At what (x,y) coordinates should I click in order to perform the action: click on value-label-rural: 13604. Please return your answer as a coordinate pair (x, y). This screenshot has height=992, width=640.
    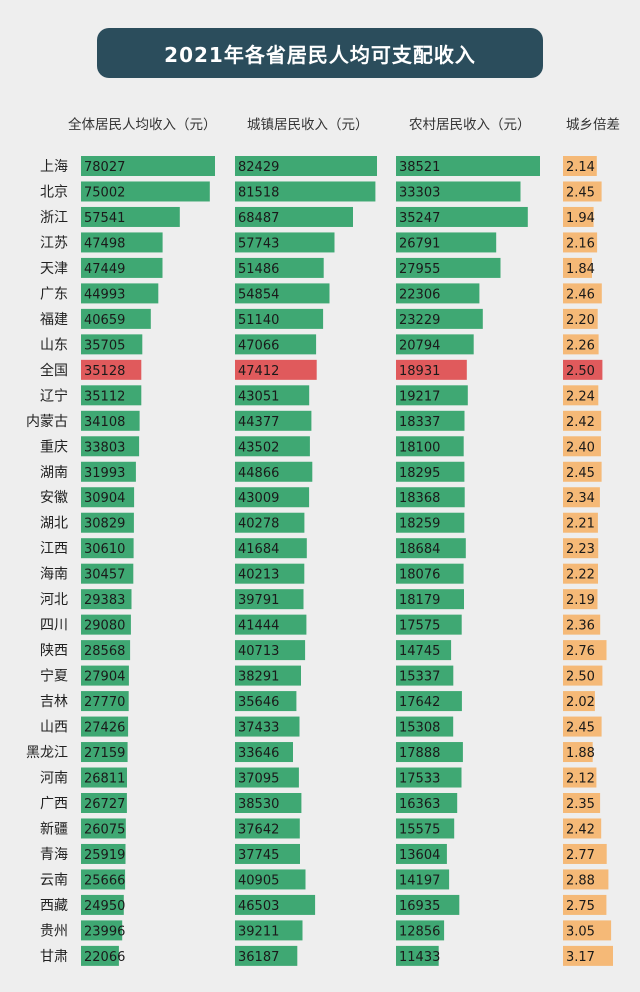
    Looking at the image, I should click on (419, 855).